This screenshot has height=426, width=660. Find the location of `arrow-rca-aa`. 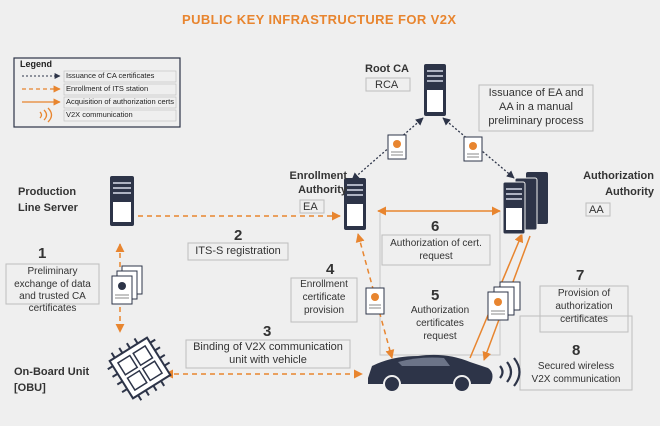

arrow-rca-aa is located at coordinates (478, 148).